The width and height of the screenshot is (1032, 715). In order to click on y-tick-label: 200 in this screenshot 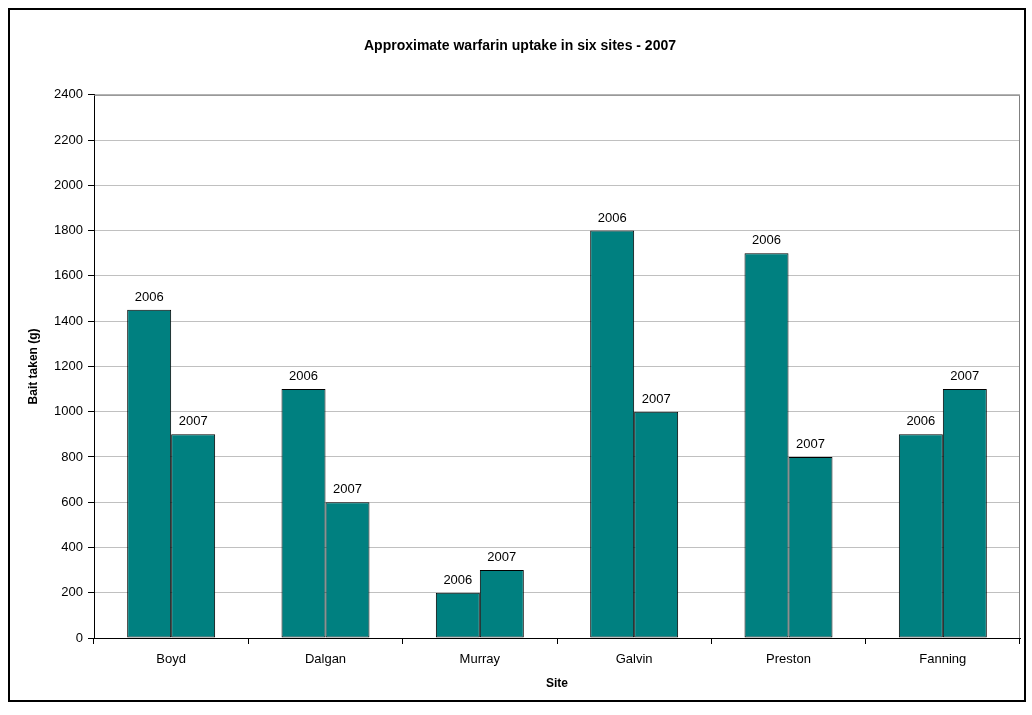, I will do `click(72, 592)`.